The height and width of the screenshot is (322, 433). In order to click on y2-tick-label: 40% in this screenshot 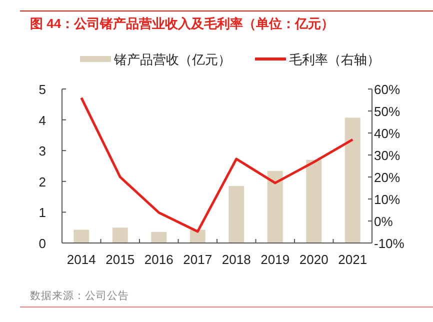, I will do `click(387, 133)`.